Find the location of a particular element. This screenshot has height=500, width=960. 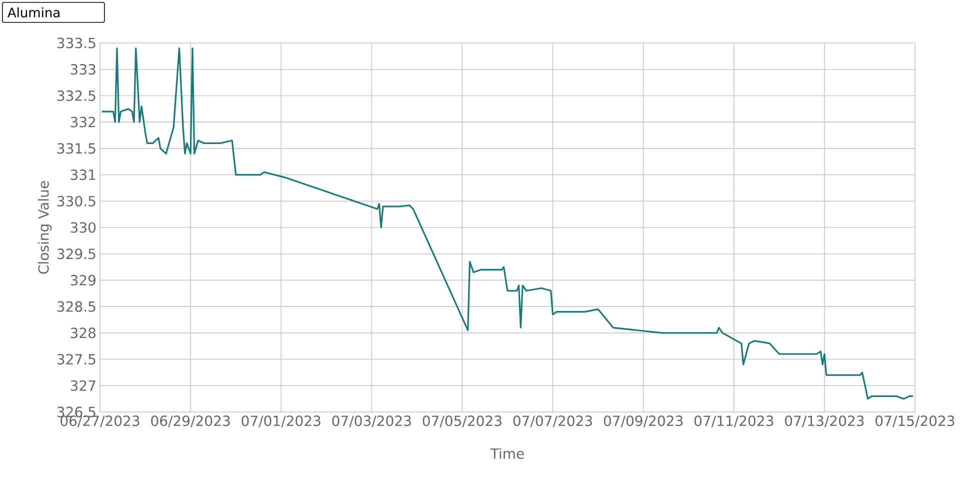

y-tick-label: 326.5 is located at coordinates (76, 412).